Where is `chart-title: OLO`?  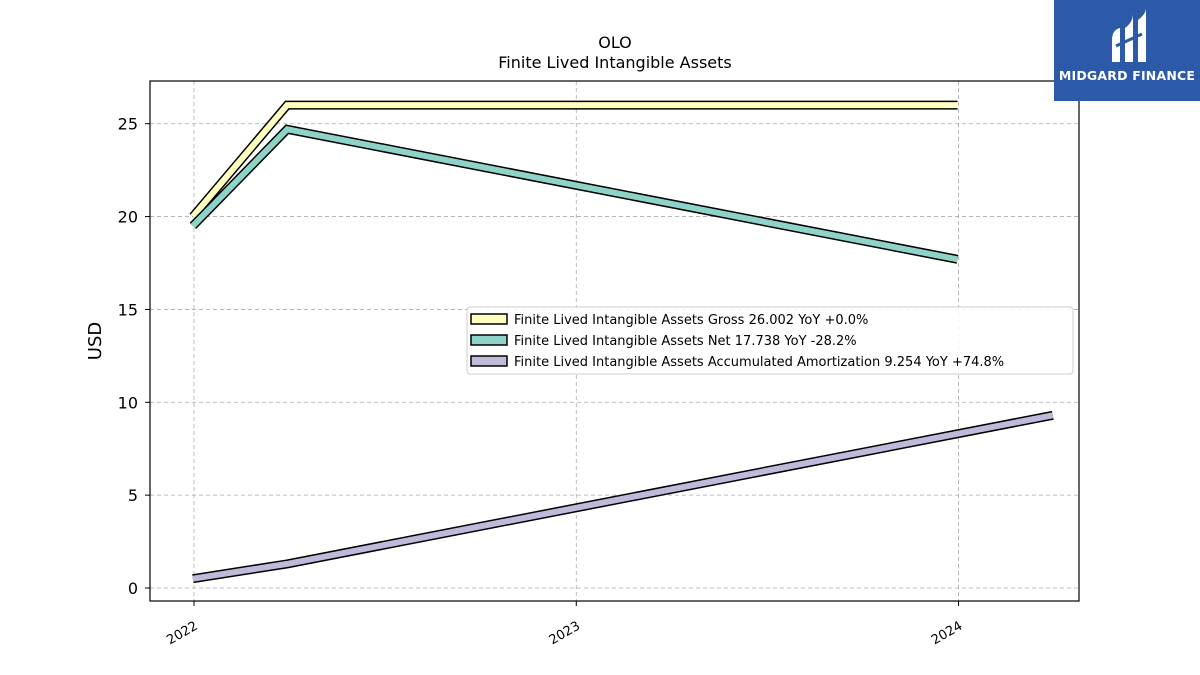 chart-title: OLO is located at coordinates (615, 42).